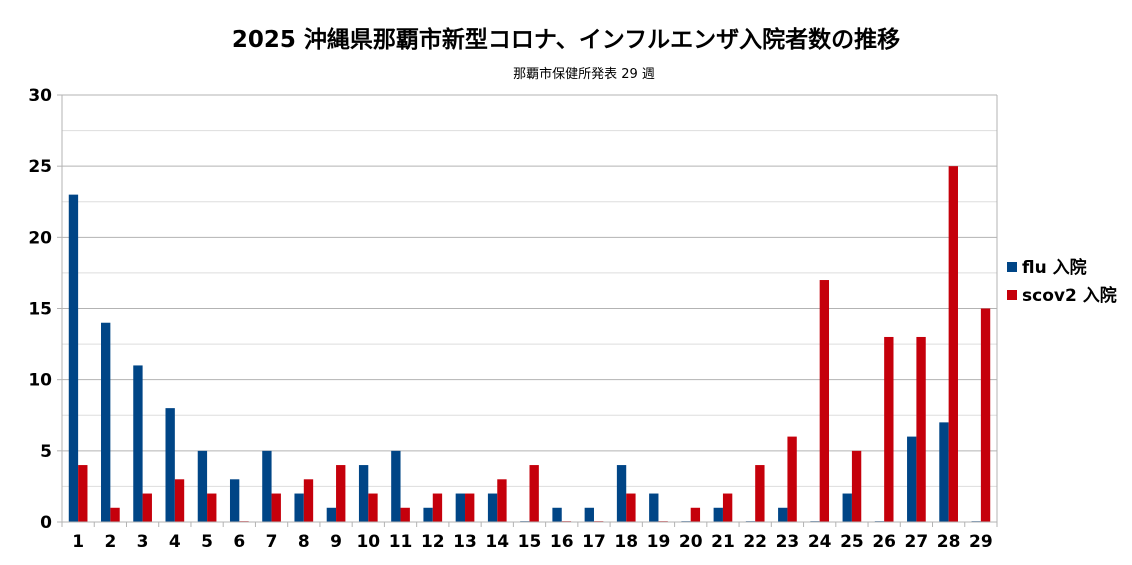  I want to click on y-tick-label: 25, so click(40, 167).